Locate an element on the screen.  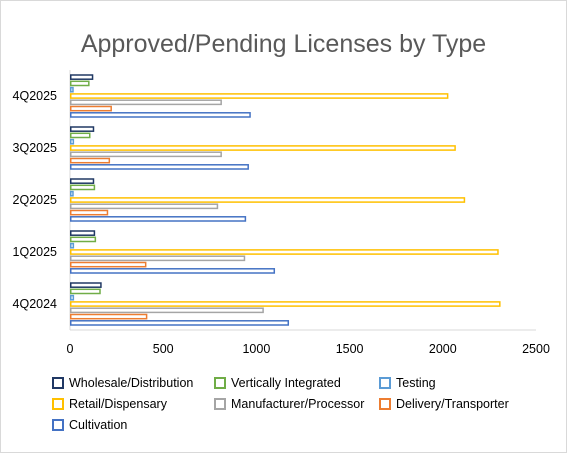
legend-label: Retail/Dispensary is located at coordinates (118, 404).